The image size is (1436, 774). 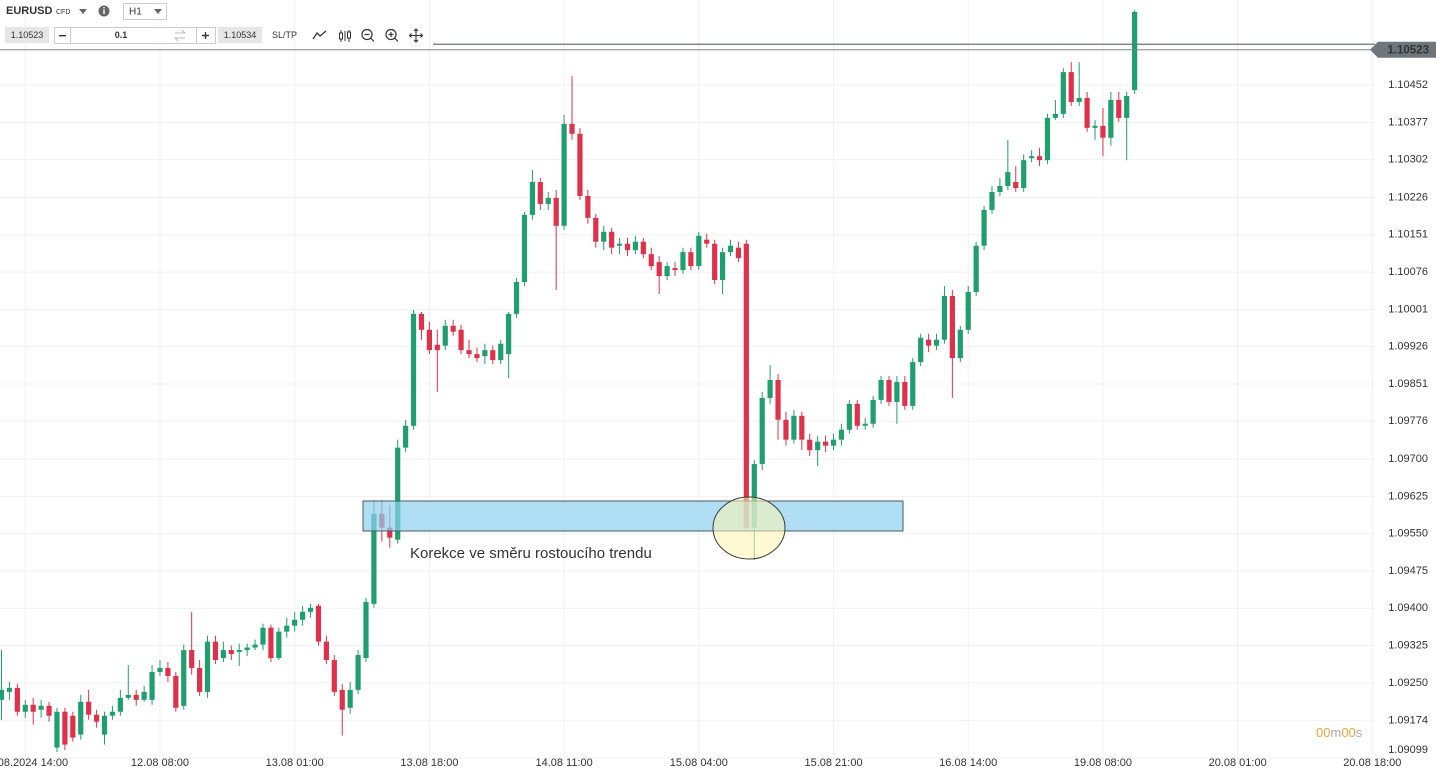 I want to click on zoom-in-icon, so click(x=391, y=34).